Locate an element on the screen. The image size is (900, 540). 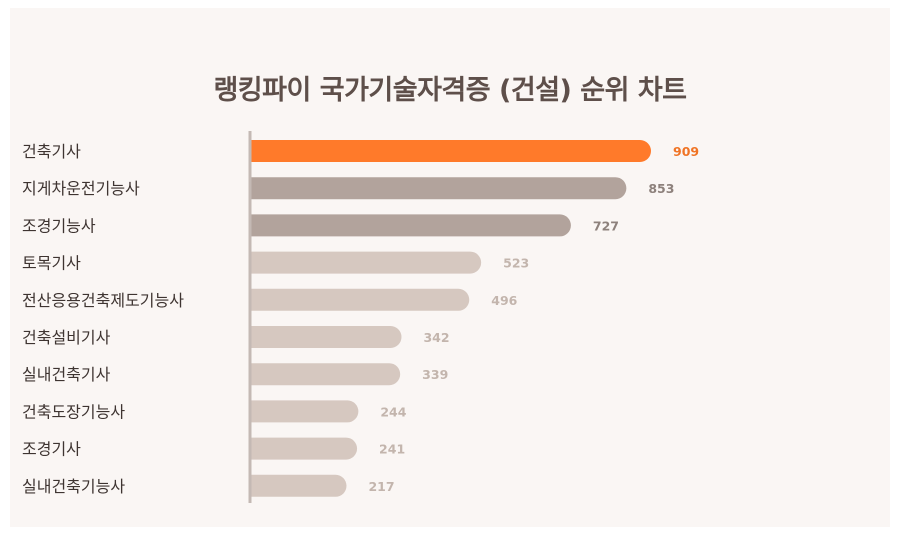
category-label: 조경기사 is located at coordinates (51, 449).